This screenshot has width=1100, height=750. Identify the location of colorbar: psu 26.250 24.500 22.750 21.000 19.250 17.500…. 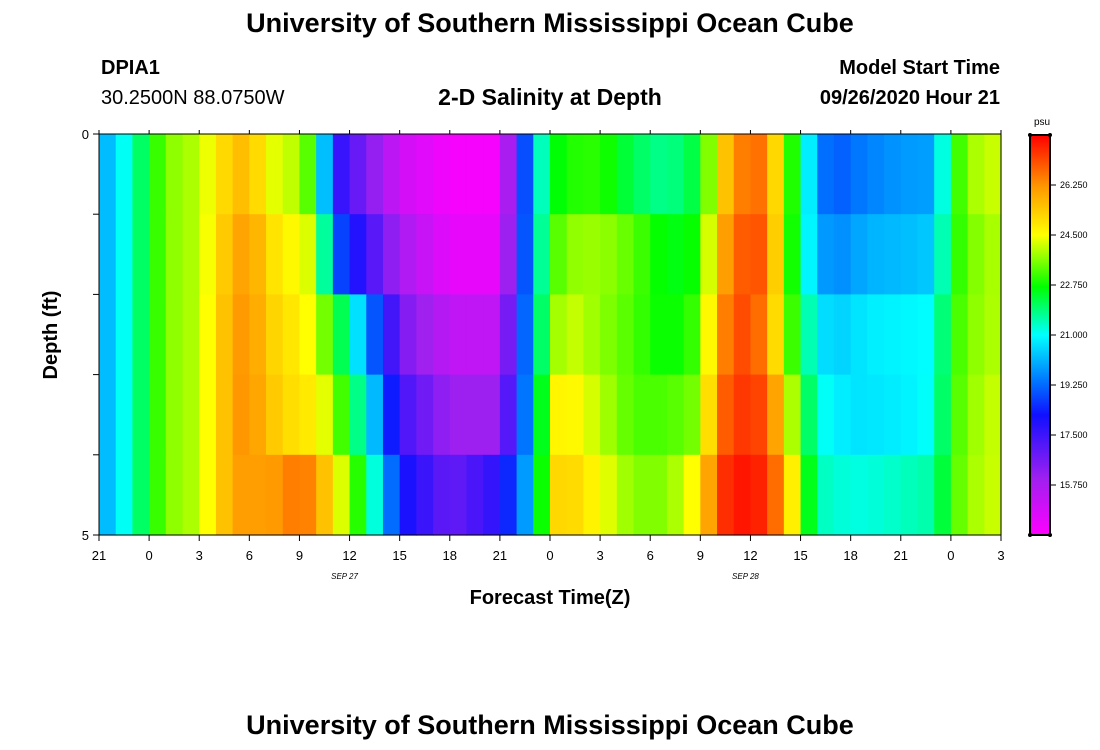
(1058, 327).